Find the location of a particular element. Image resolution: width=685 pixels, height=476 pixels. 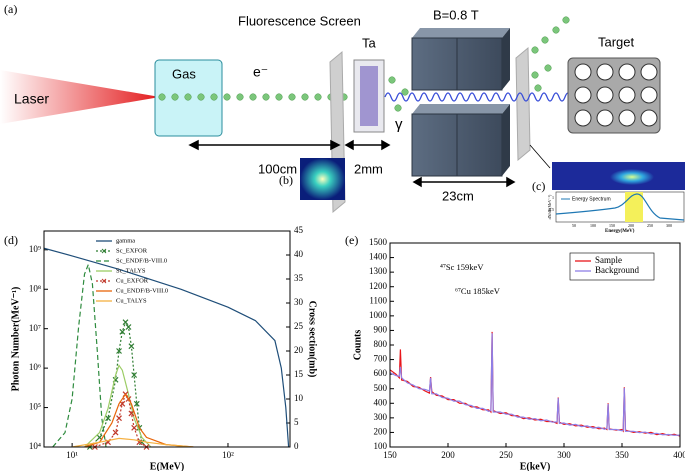

x-axis-label: E(keV) is located at coordinates (535, 466).